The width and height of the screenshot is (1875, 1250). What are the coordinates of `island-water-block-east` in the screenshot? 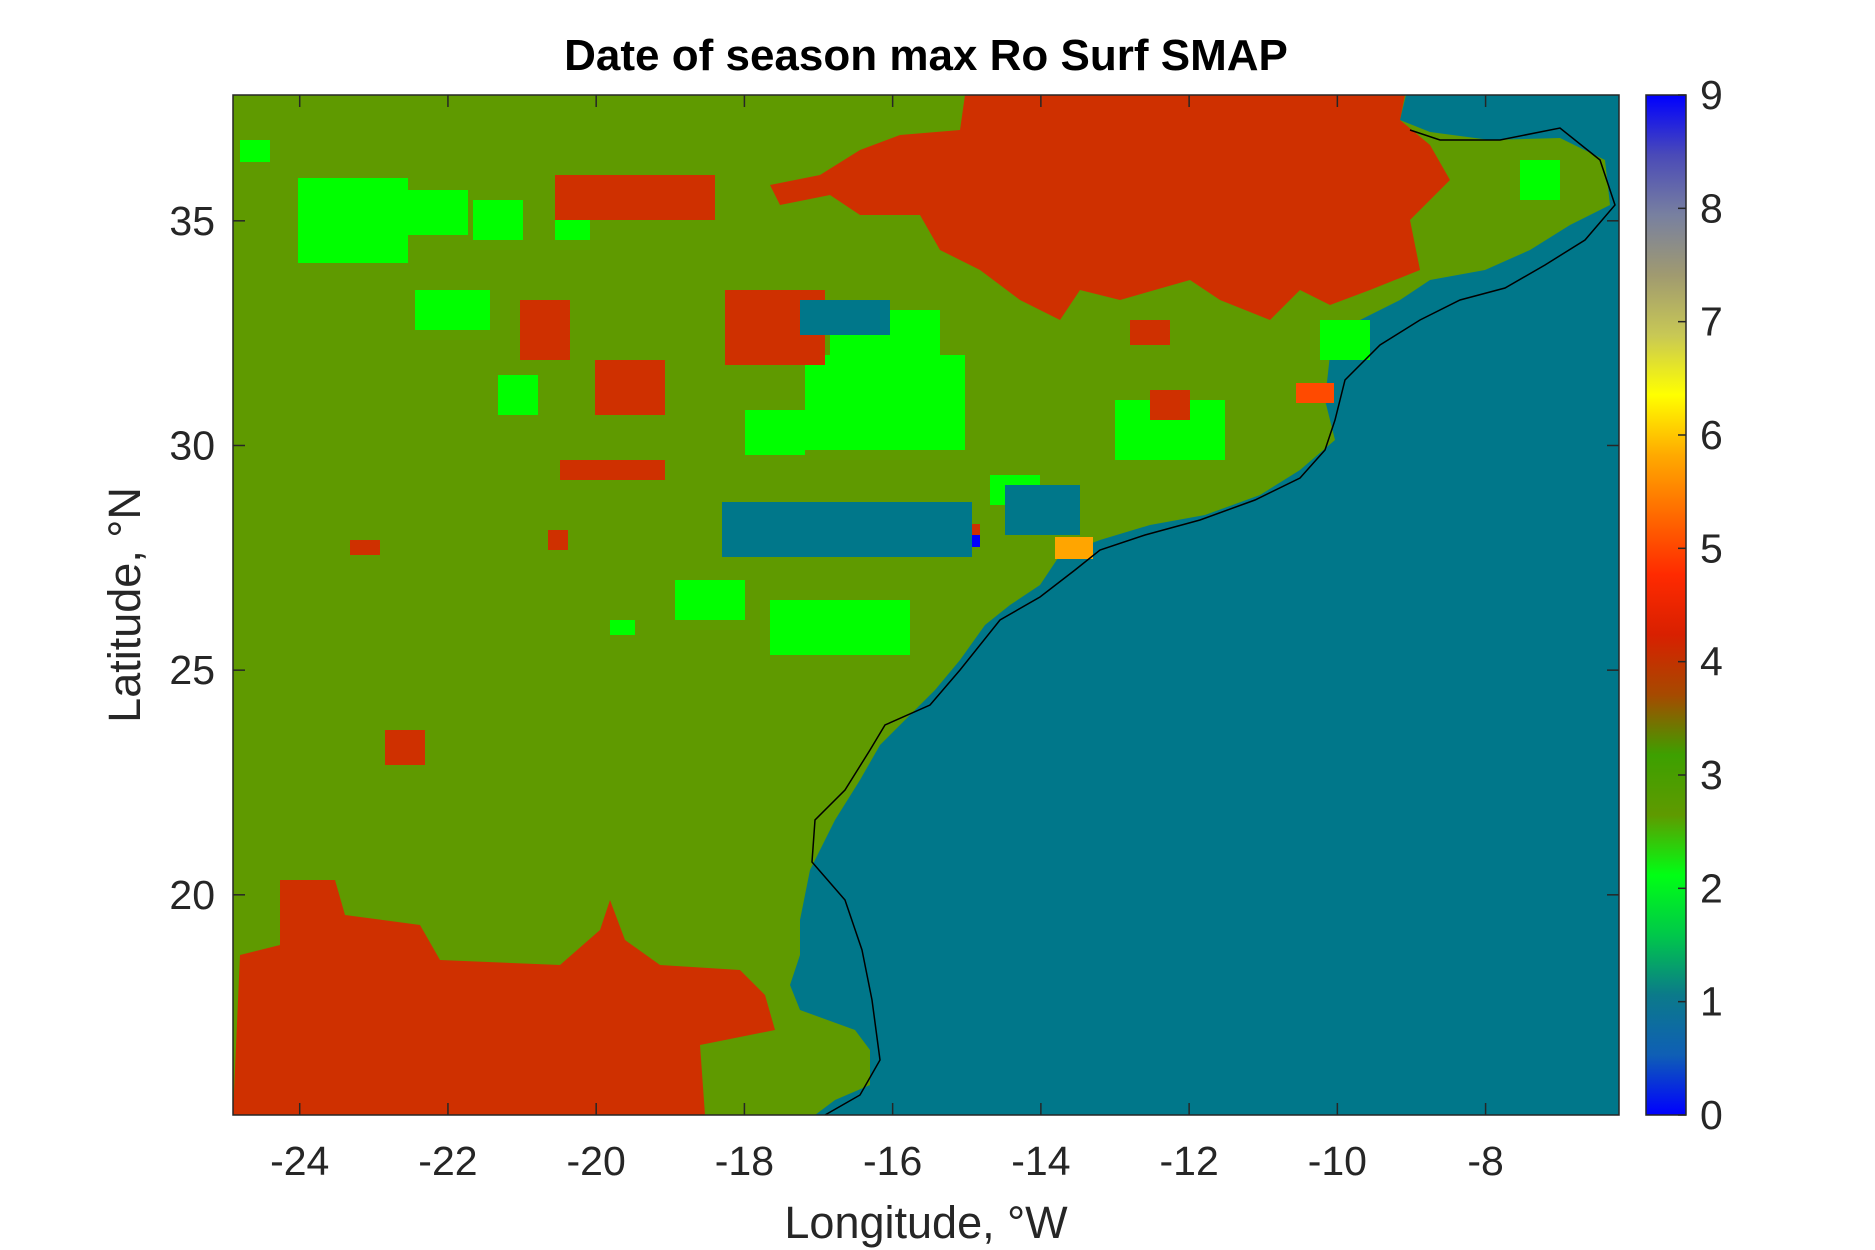 It's located at (1042, 510).